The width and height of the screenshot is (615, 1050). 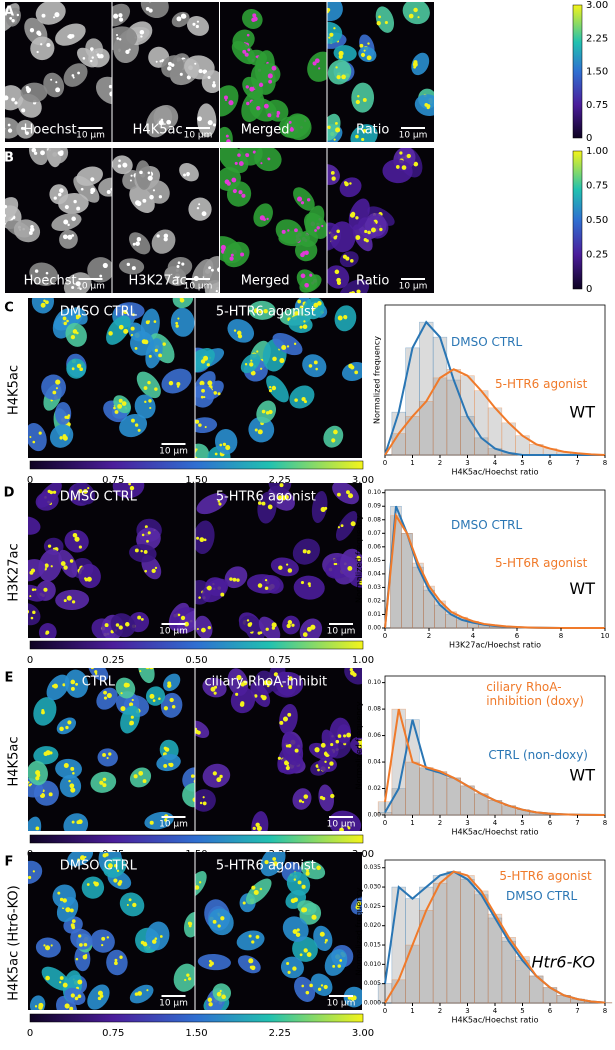 I want to click on y-tick-label: 0.10, so click(x=375, y=492).